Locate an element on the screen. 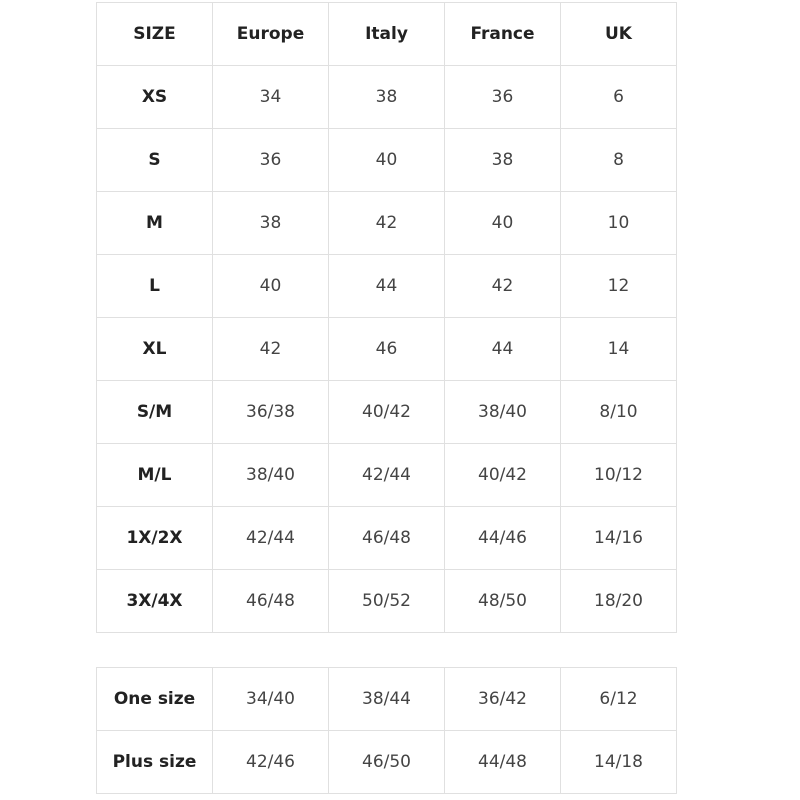 The width and height of the screenshot is (800, 800). size-label-cell: XL is located at coordinates (154, 349).